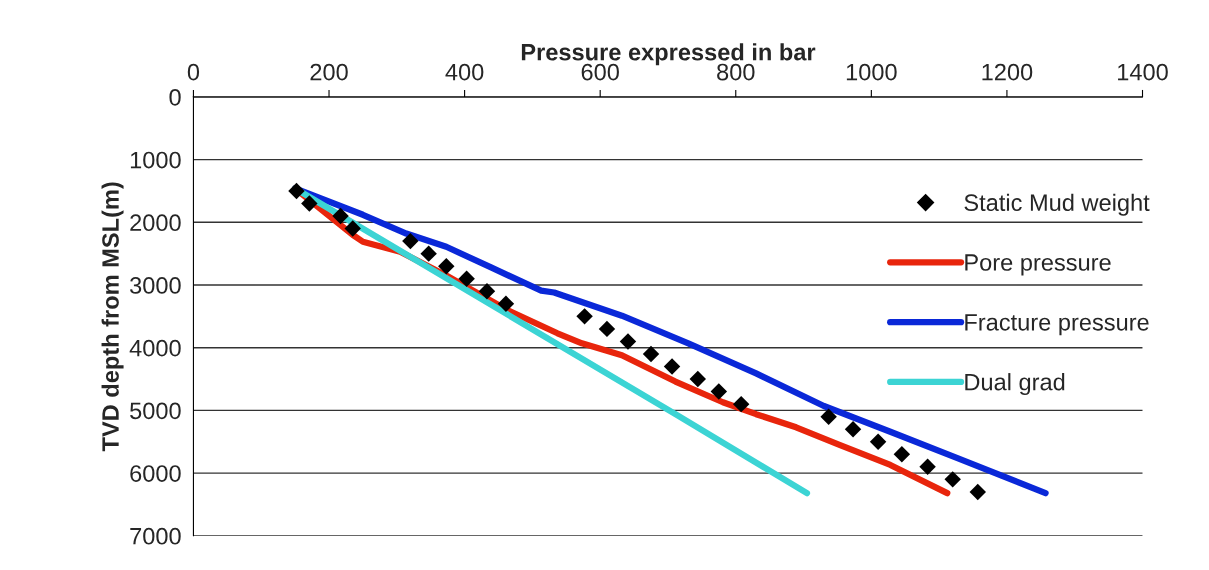  I want to click on x-tick-label: 1200, so click(1007, 72).